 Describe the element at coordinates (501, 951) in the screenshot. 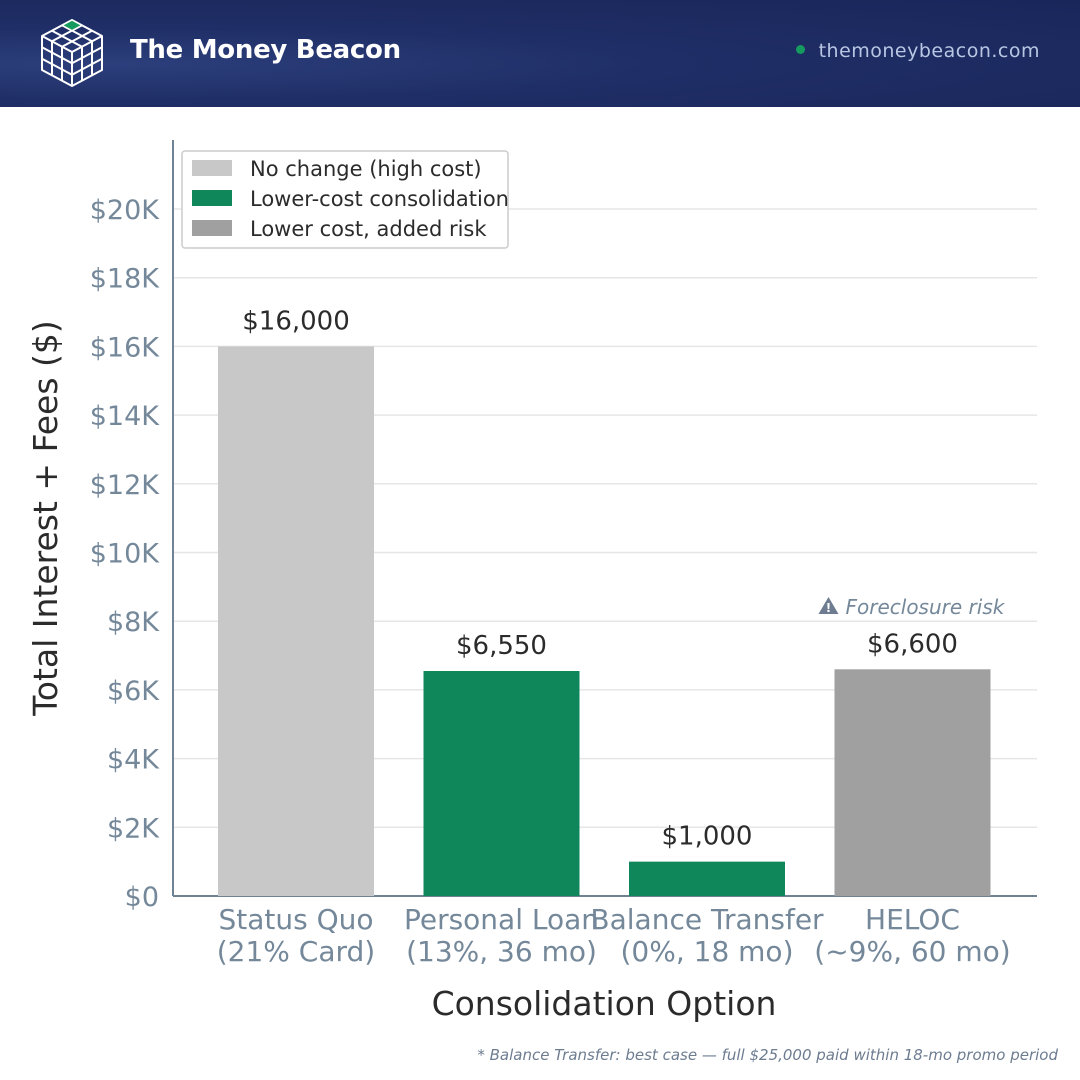

I see `x-tick-label: (13%, 36 mo)` at that location.